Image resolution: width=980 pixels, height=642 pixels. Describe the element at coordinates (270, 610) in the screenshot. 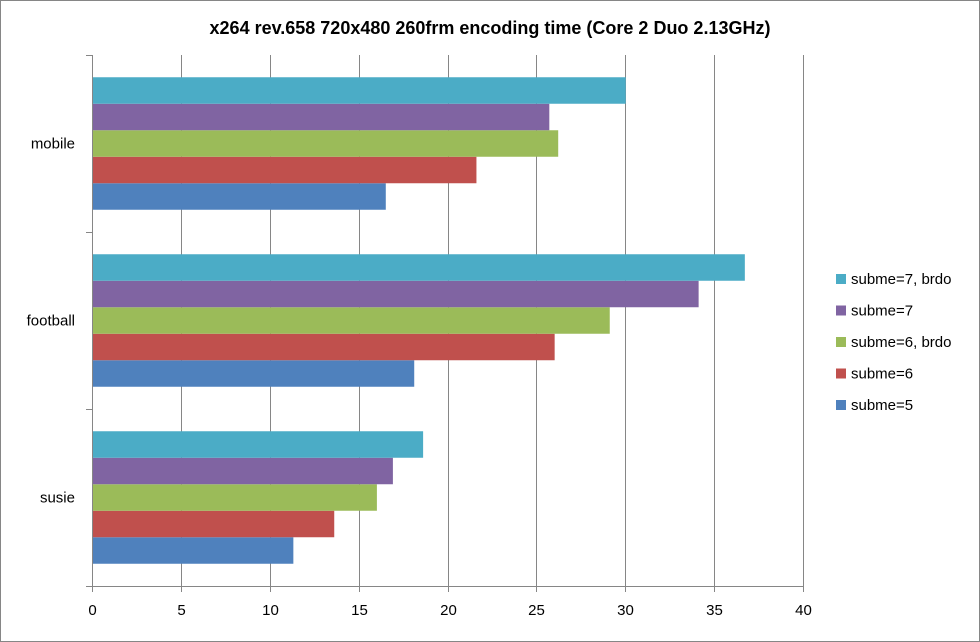

I see `x-tick-label: 10` at that location.